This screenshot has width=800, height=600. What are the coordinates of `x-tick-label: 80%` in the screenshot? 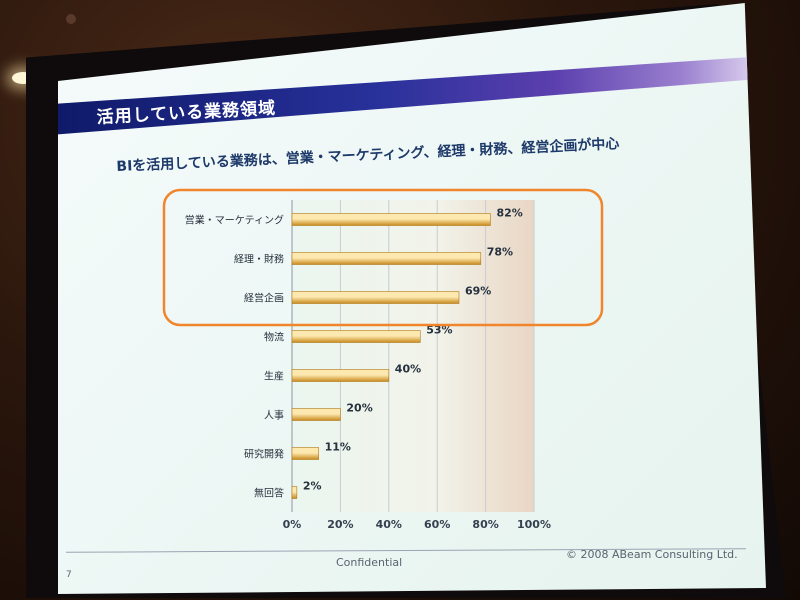 It's located at (485, 524).